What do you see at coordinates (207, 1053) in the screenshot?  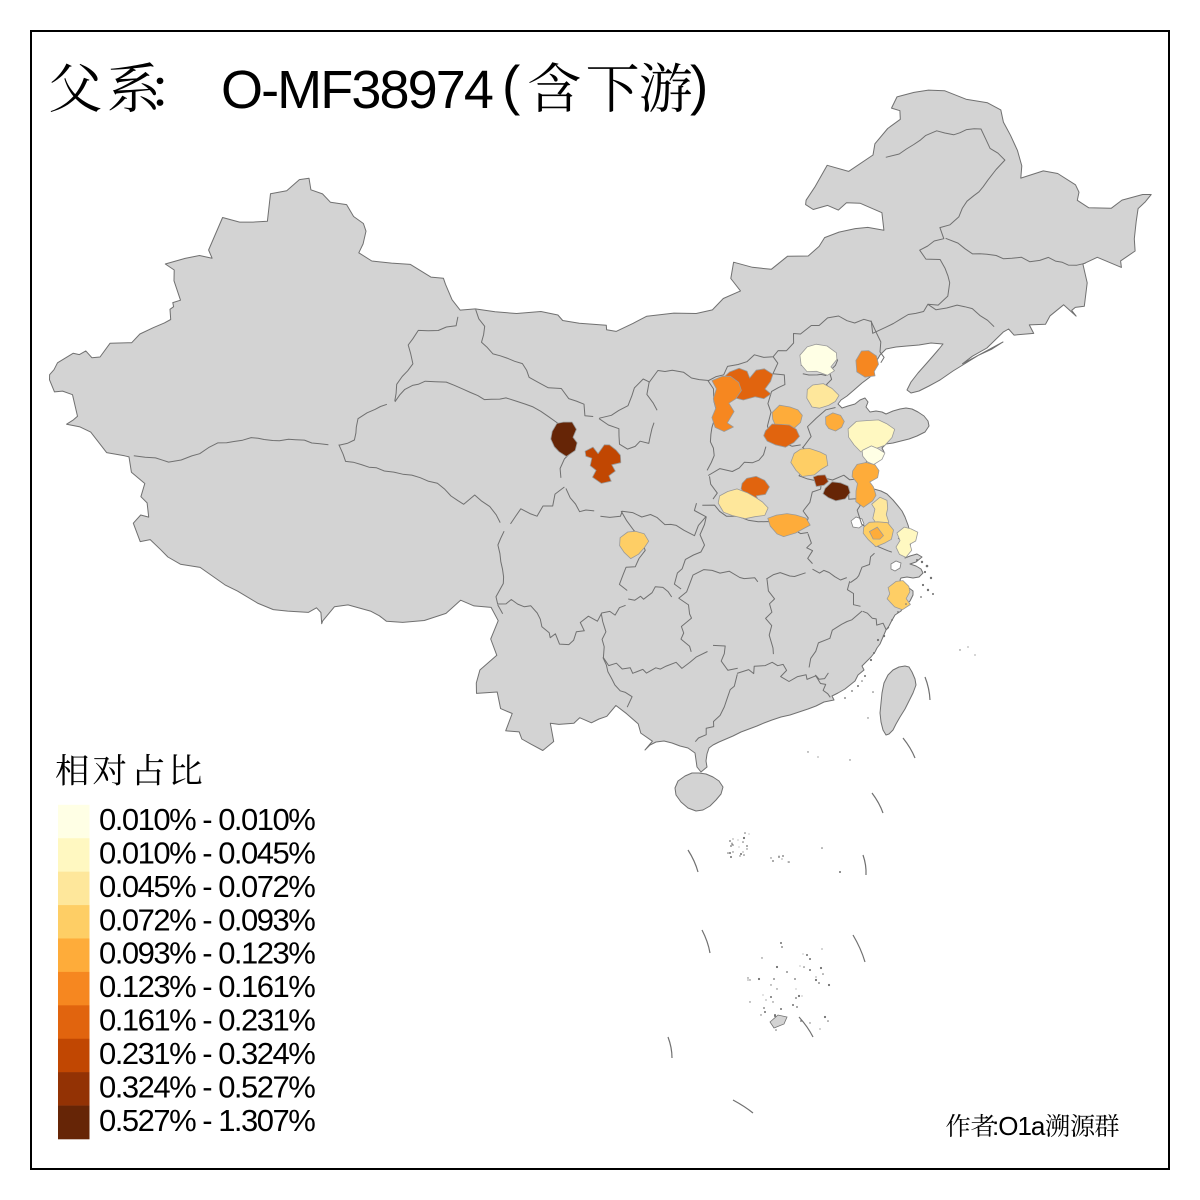 I see `svg-text: 0.231% - 0.324%` at bounding box center [207, 1053].